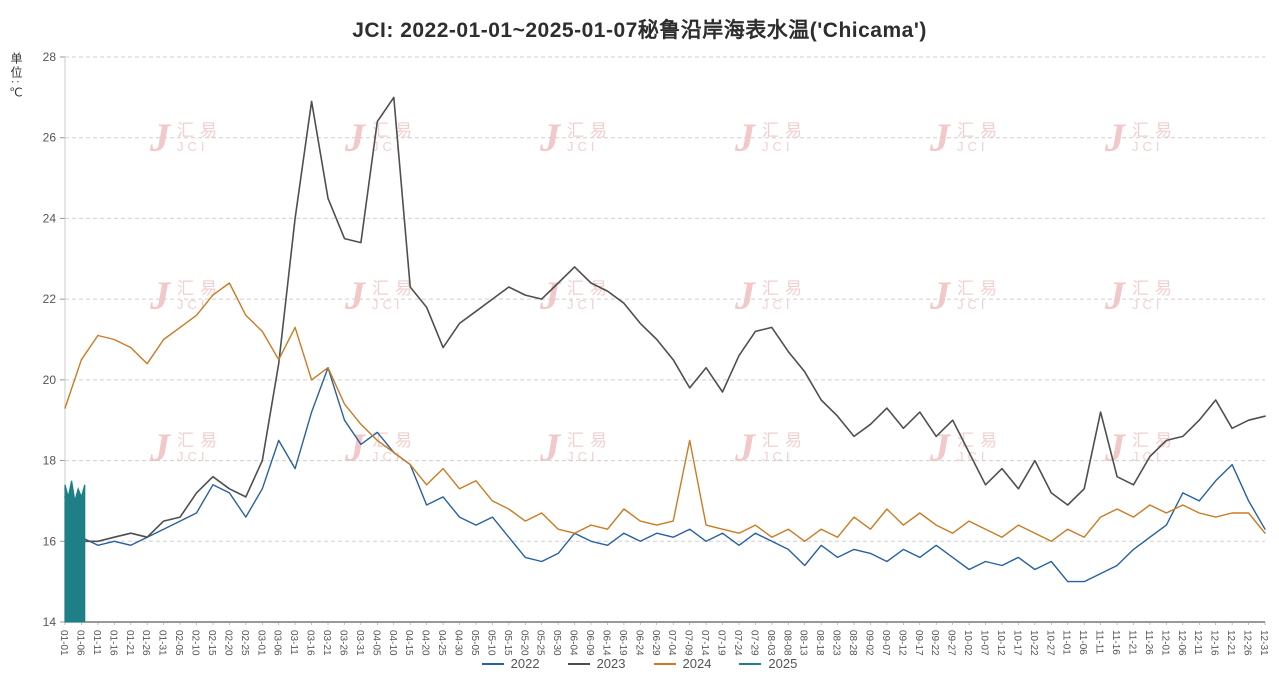 The height and width of the screenshot is (689, 1279). What do you see at coordinates (1115, 642) in the screenshot?
I see `x-axis-label: 11-16` at bounding box center [1115, 642].